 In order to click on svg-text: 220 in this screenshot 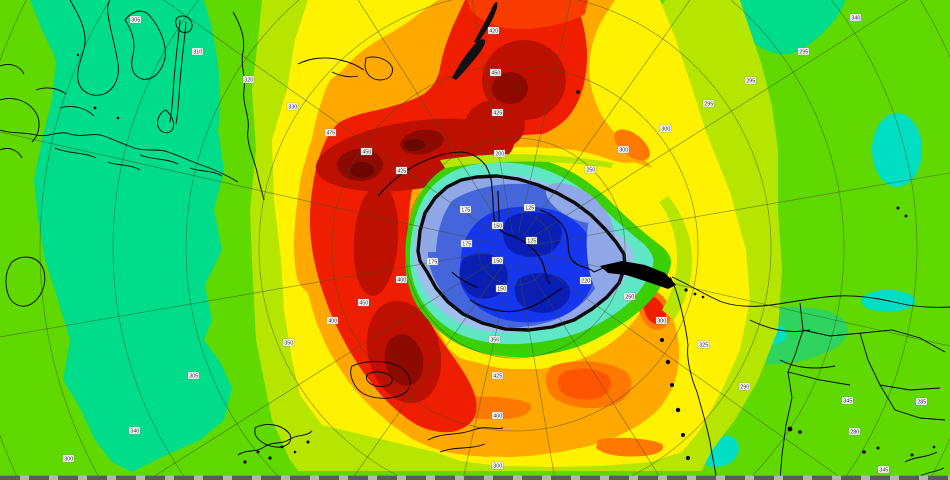, I will do `click(585, 282)`.